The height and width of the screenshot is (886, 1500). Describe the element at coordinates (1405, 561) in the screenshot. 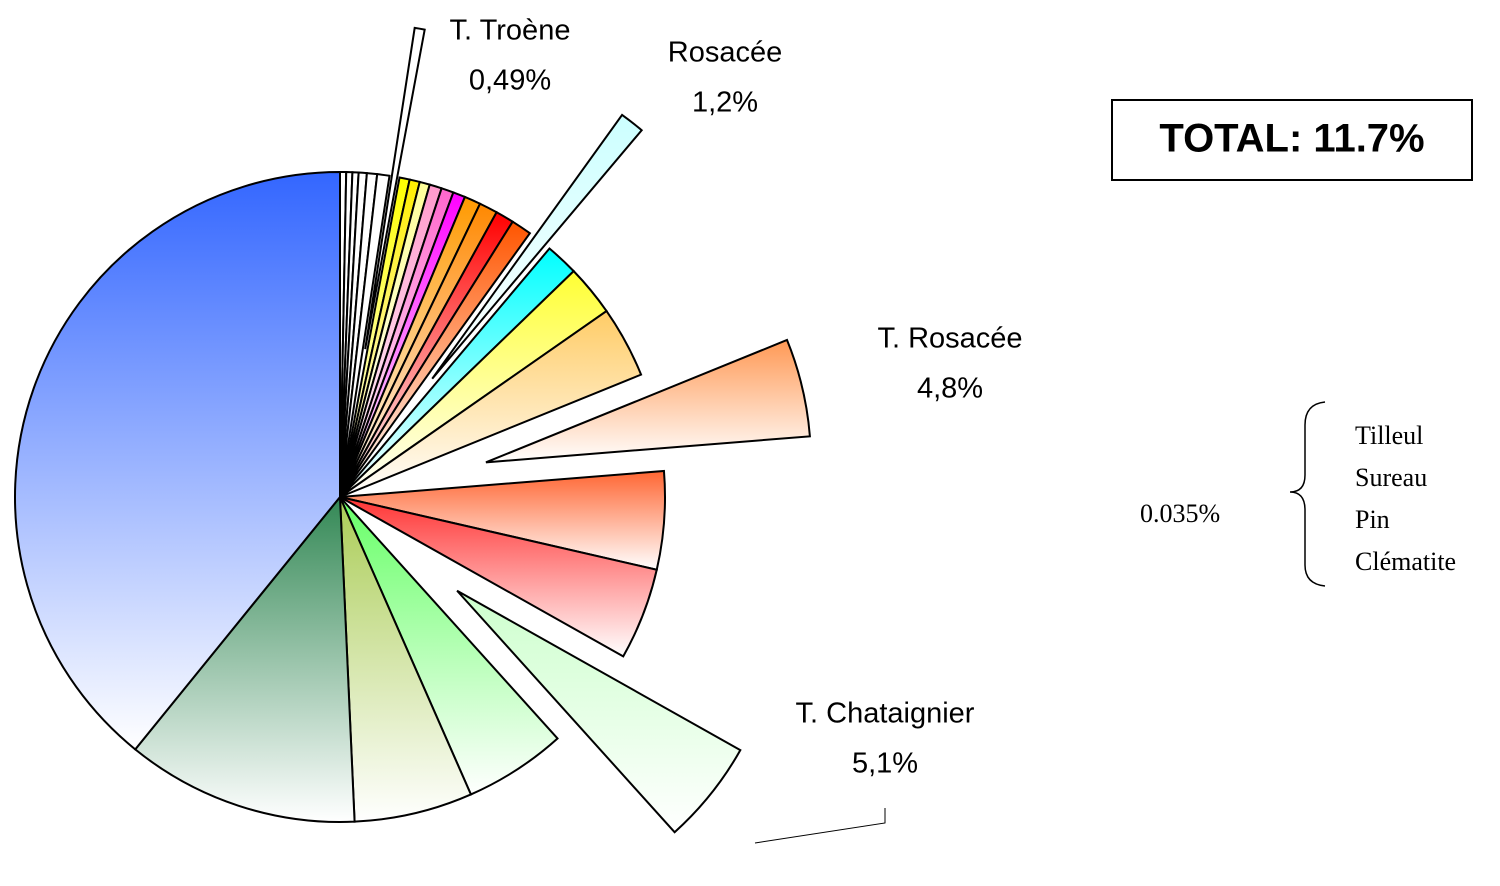

I see `annotation-item: Clématite` at that location.